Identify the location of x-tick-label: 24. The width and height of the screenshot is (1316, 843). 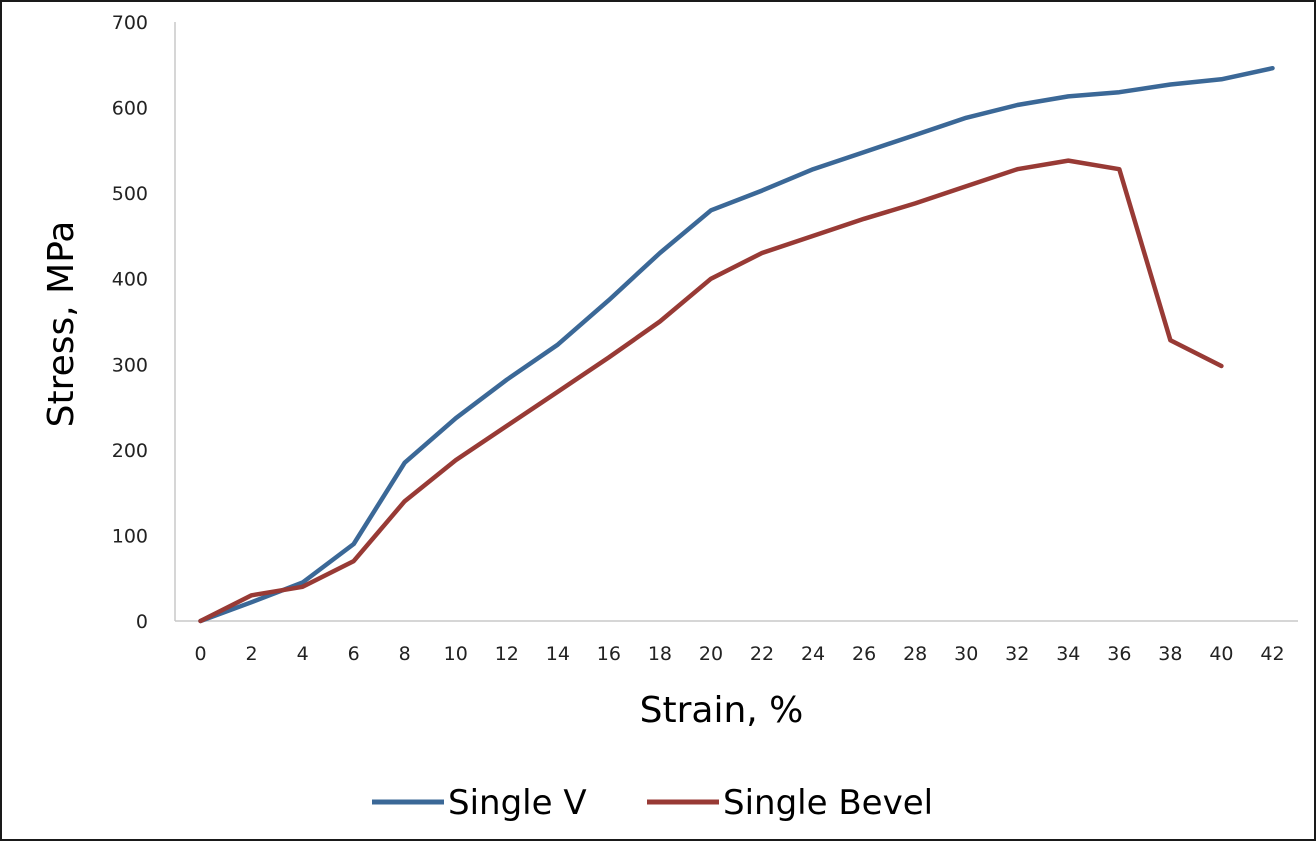
(813, 654).